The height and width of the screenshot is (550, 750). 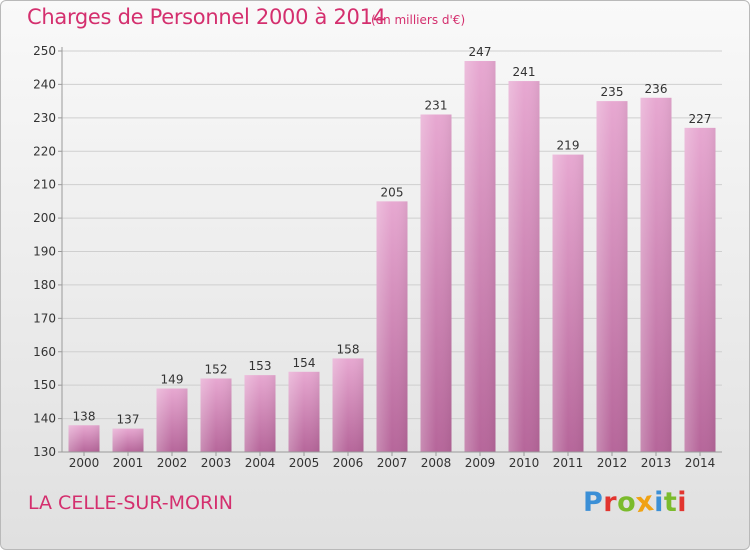 I want to click on logo-letter: t, so click(x=670, y=502).